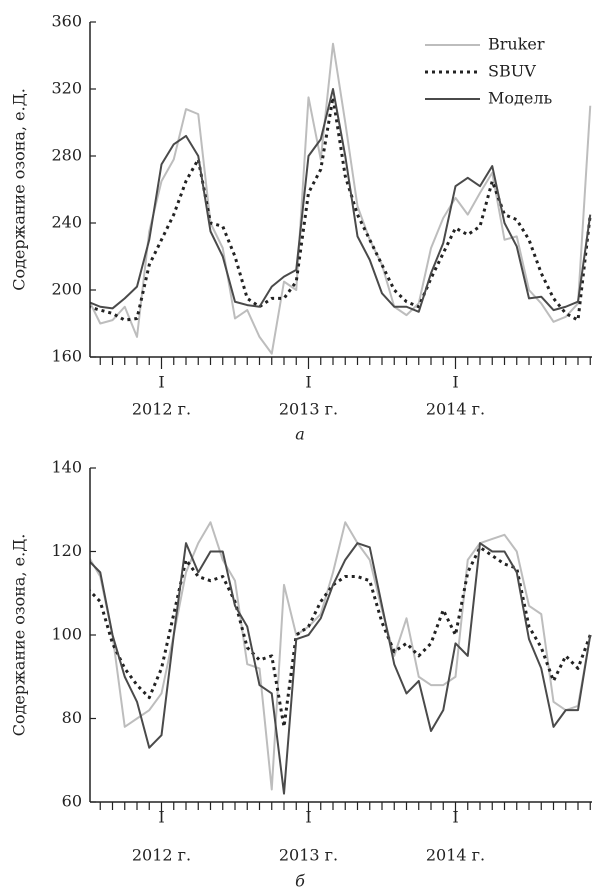 This screenshot has width=592, height=895. I want to click on panel-label: а, so click(300, 434).